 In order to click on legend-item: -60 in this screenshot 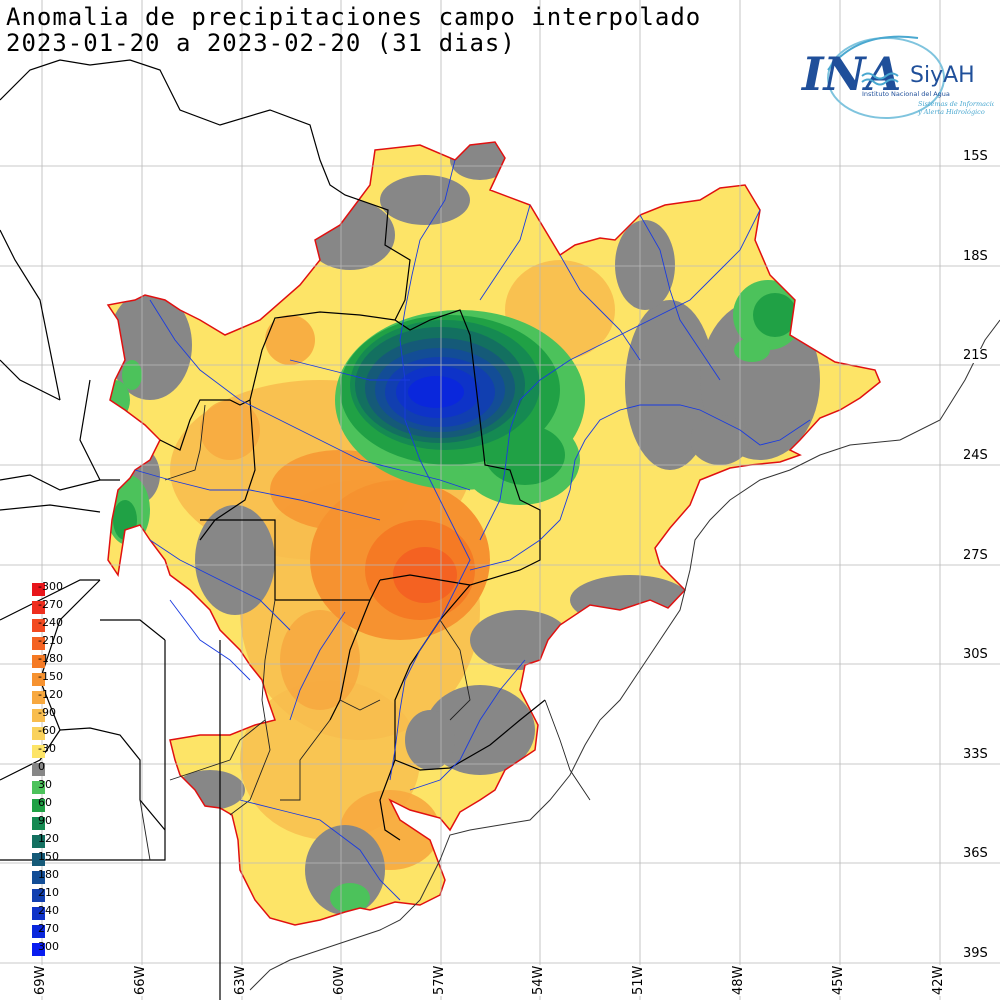, I will do `click(72, 732)`.